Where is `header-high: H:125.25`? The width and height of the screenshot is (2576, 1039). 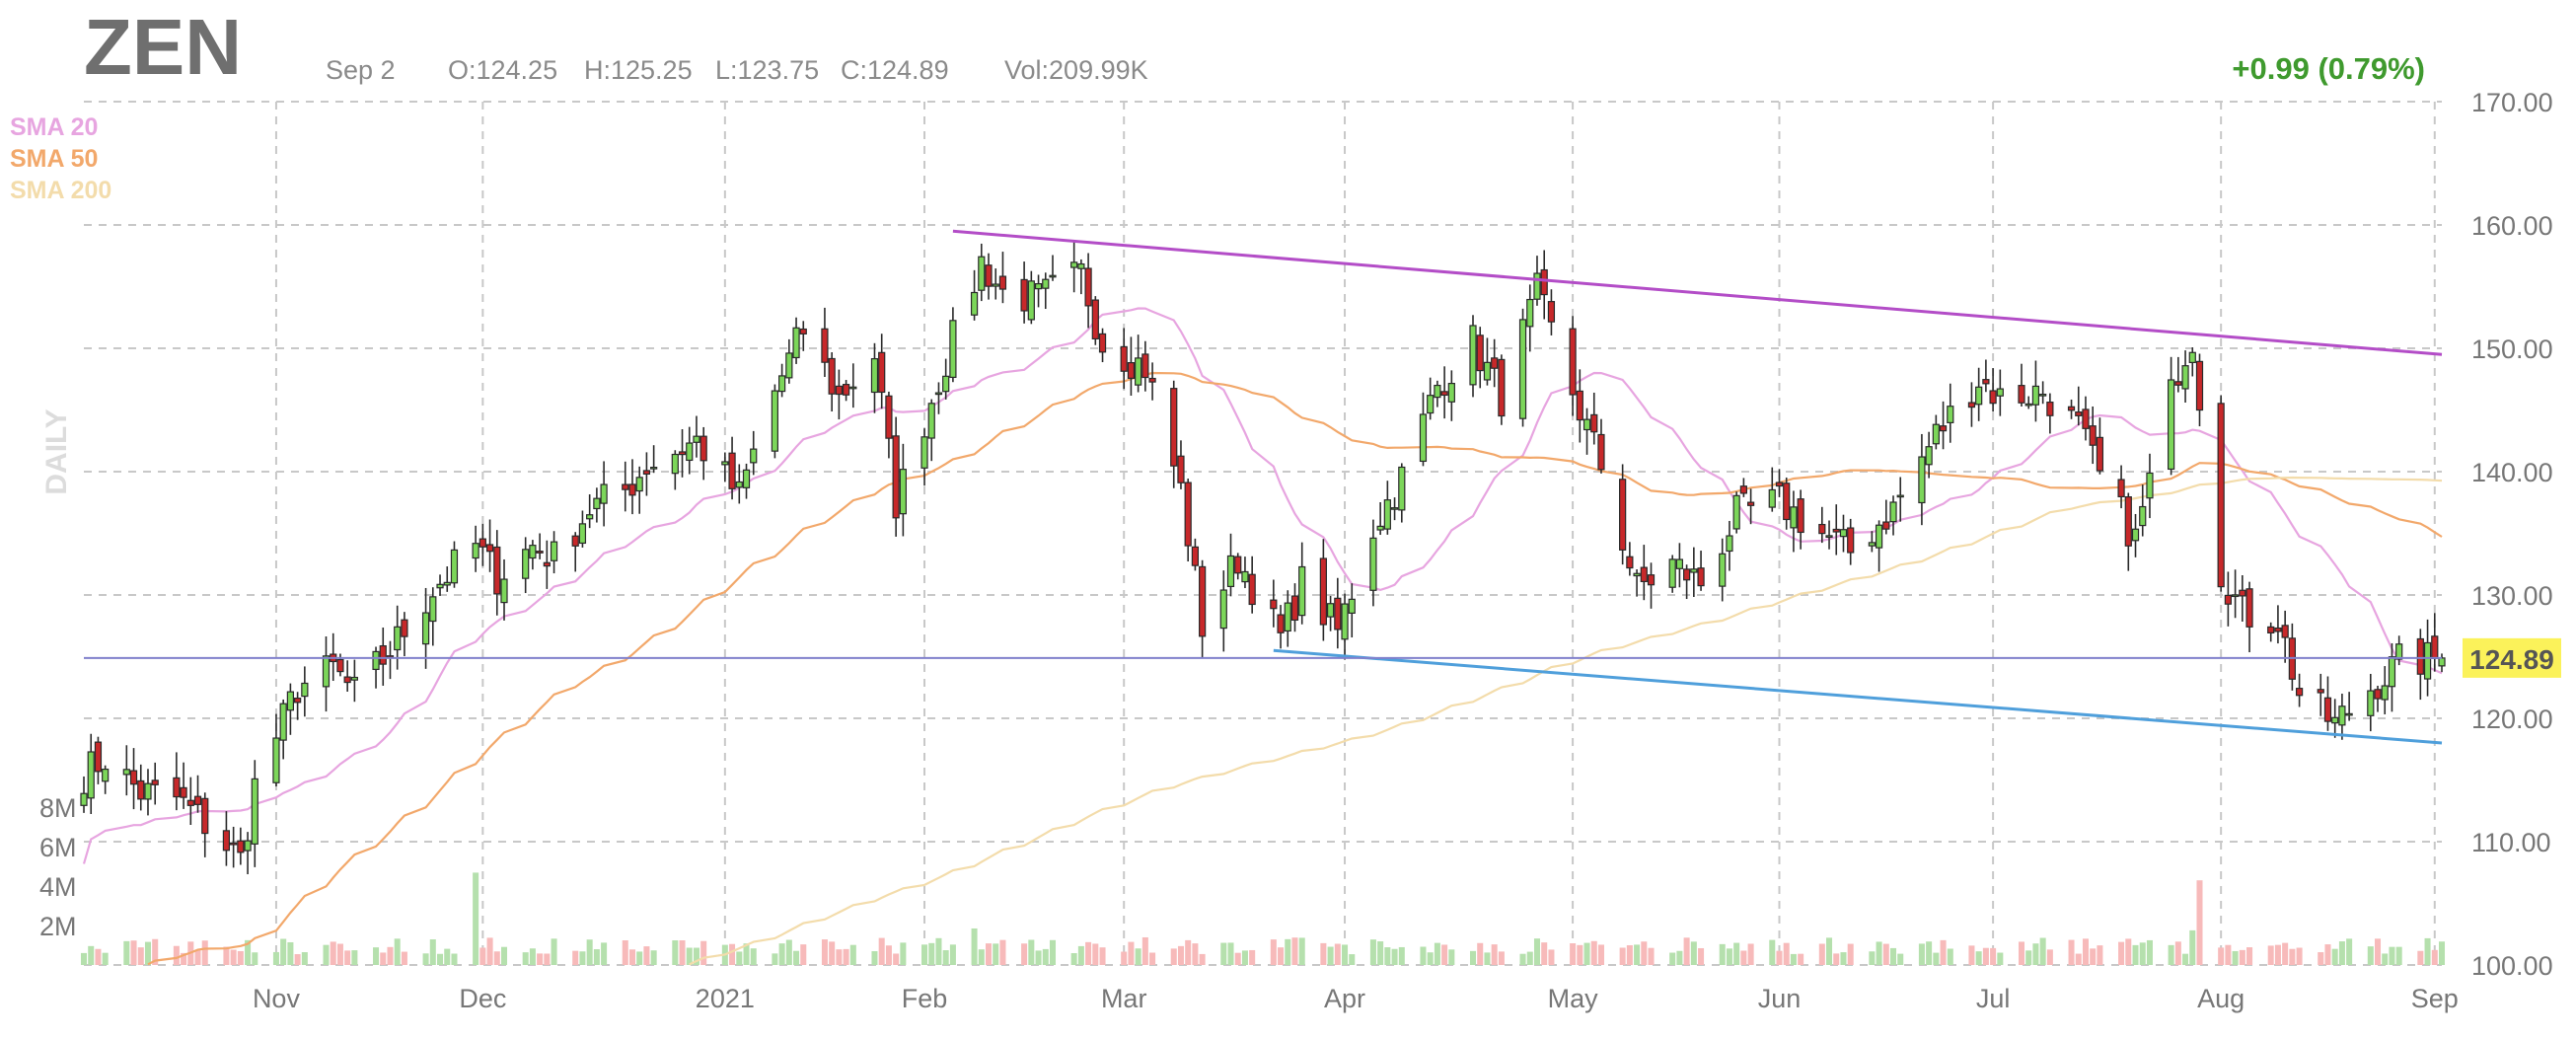
header-high: H:125.25 is located at coordinates (638, 70).